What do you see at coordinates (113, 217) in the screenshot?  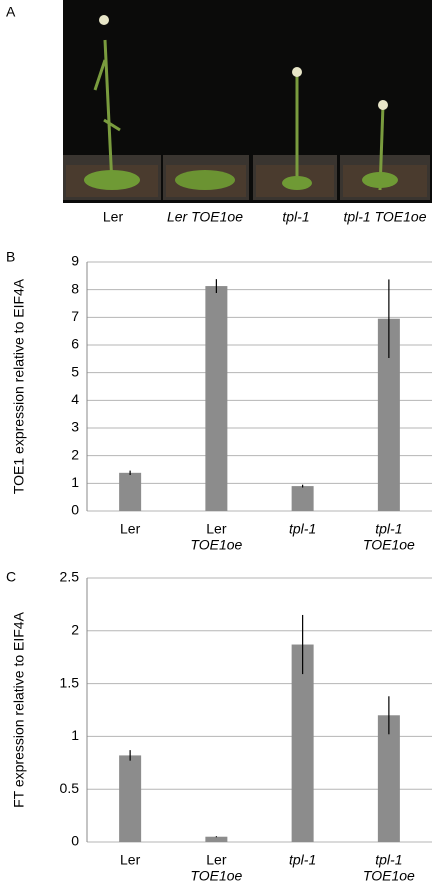 I see `photo-label: Ler` at bounding box center [113, 217].